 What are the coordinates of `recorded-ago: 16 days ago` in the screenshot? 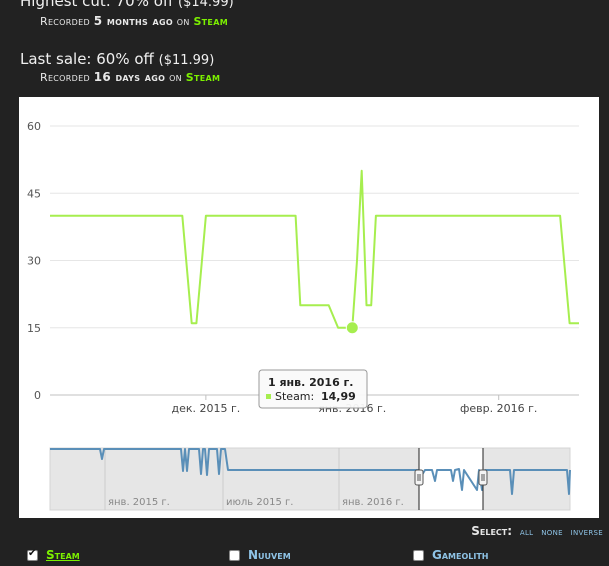 It's located at (129, 77).